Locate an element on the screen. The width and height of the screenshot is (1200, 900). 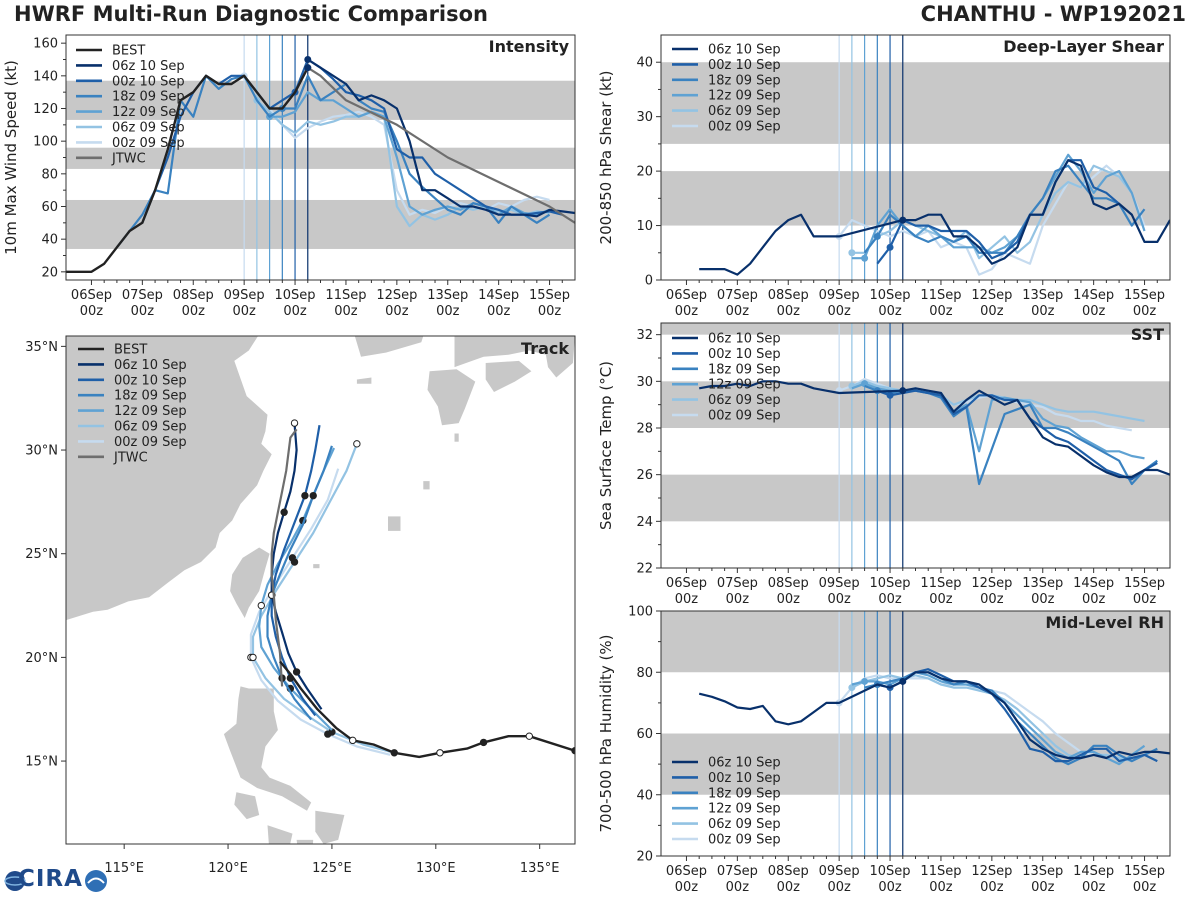
shear-series-group is located at coordinates (934, 214).